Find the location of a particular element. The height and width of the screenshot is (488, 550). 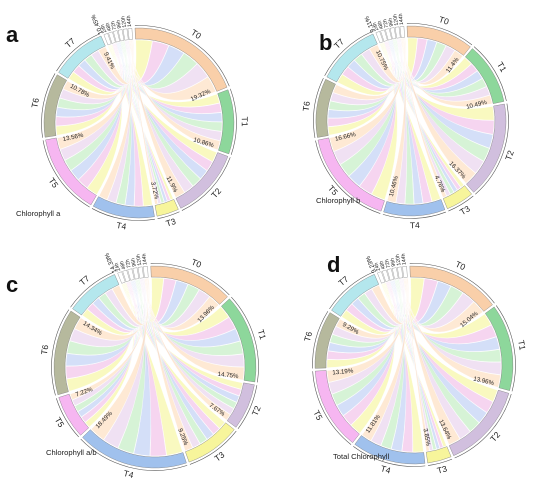

time-arc-96h is located at coordinates (395, 273).